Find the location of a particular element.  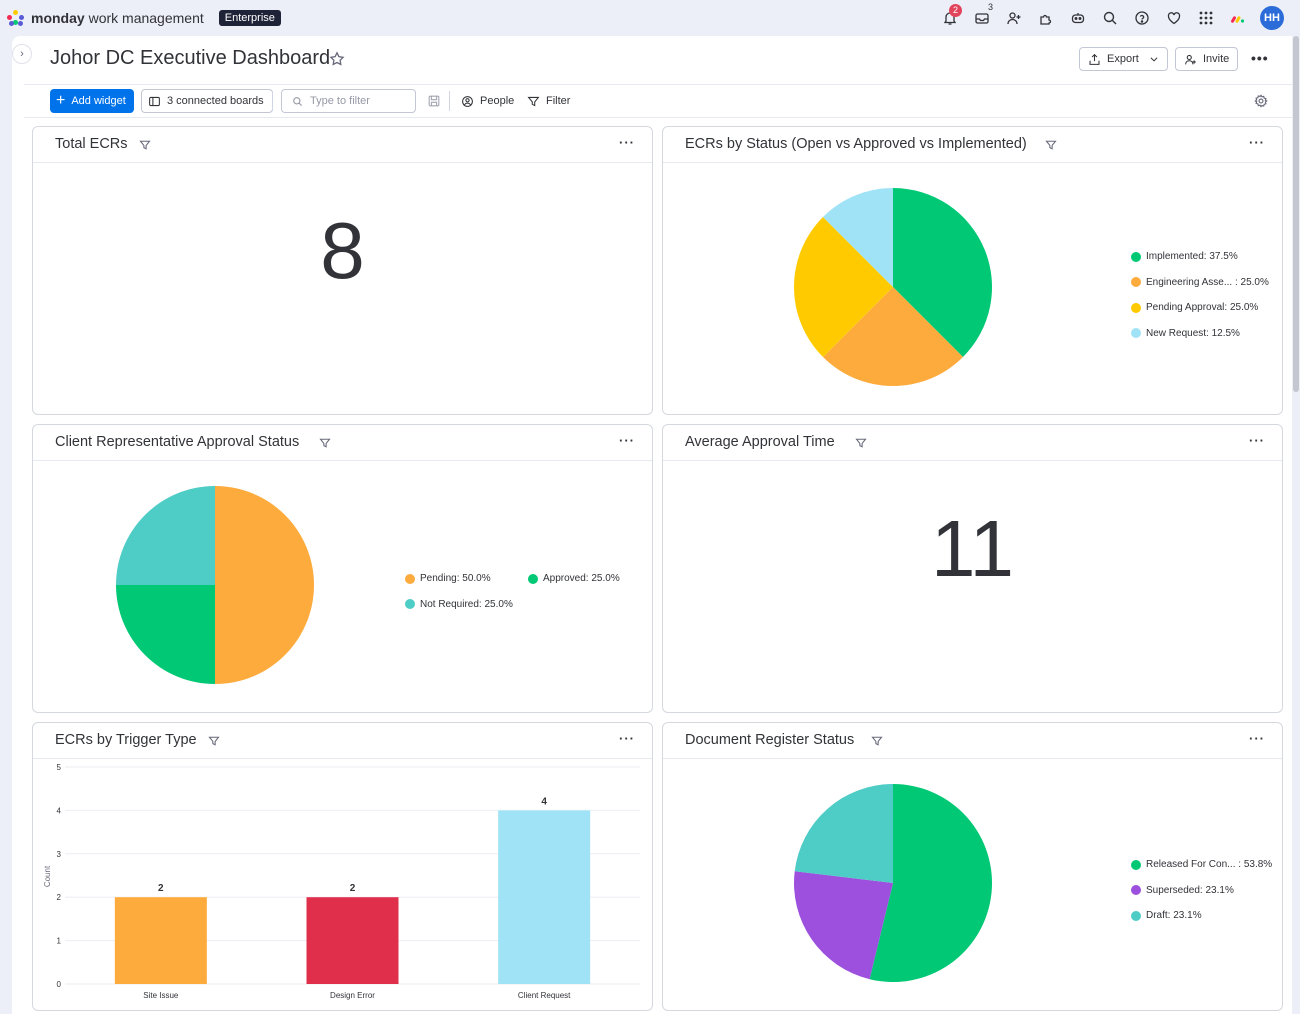

page-title: Johor DC Executive Dashboard is located at coordinates (190, 58).